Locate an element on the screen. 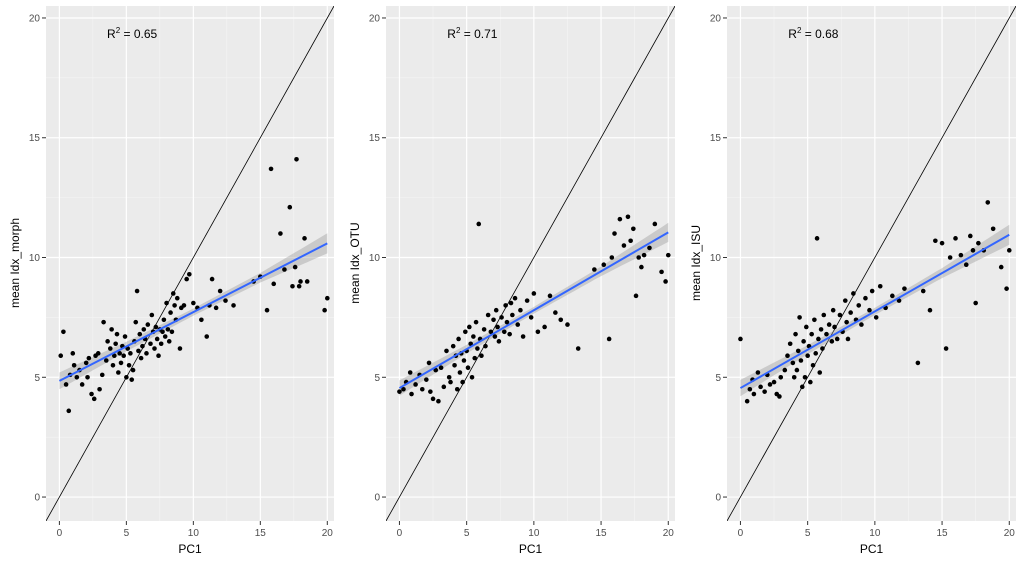 This screenshot has width=1024, height=561. r-squared-annotation: R2 = 0.71 is located at coordinates (472, 33).